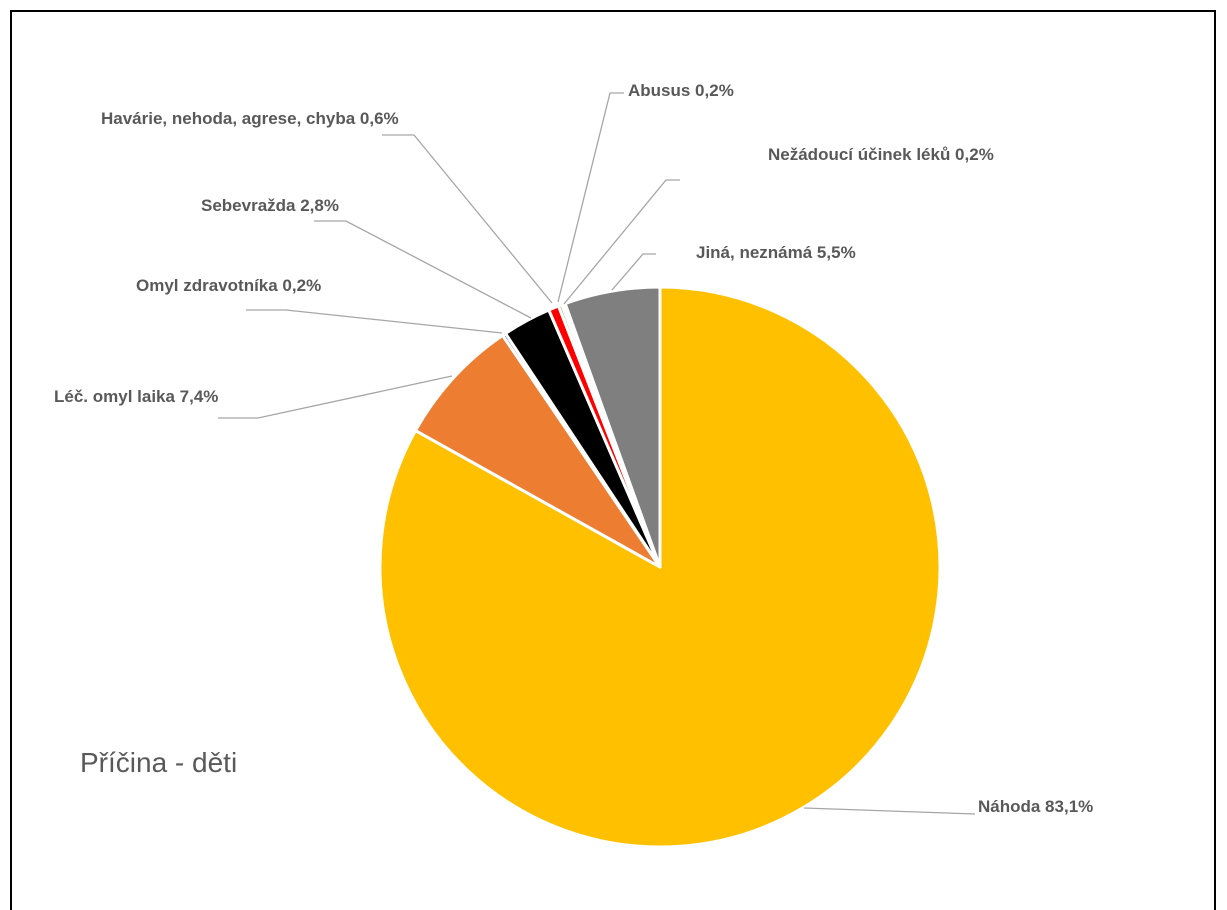  Describe the element at coordinates (1035, 806) in the screenshot. I see `slice-label-nahoda: Náhoda 83,1%` at that location.